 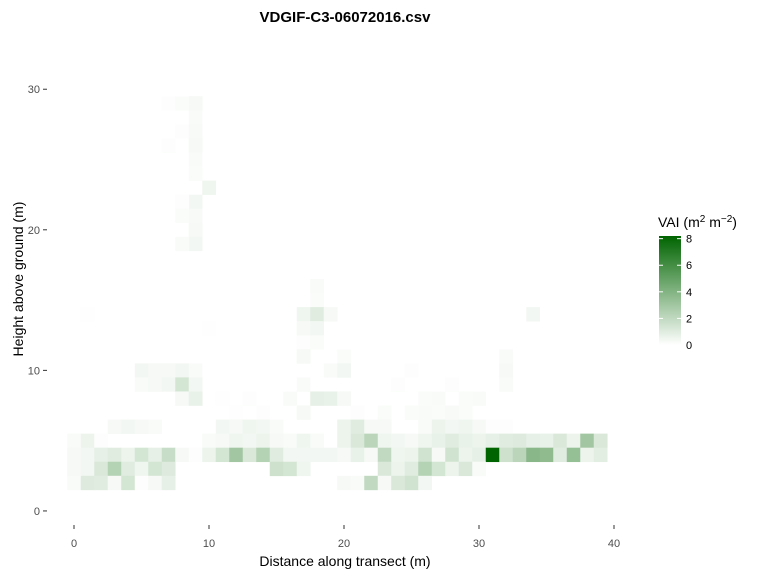 What do you see at coordinates (34, 90) in the screenshot?
I see `y-tick-label: 30` at bounding box center [34, 90].